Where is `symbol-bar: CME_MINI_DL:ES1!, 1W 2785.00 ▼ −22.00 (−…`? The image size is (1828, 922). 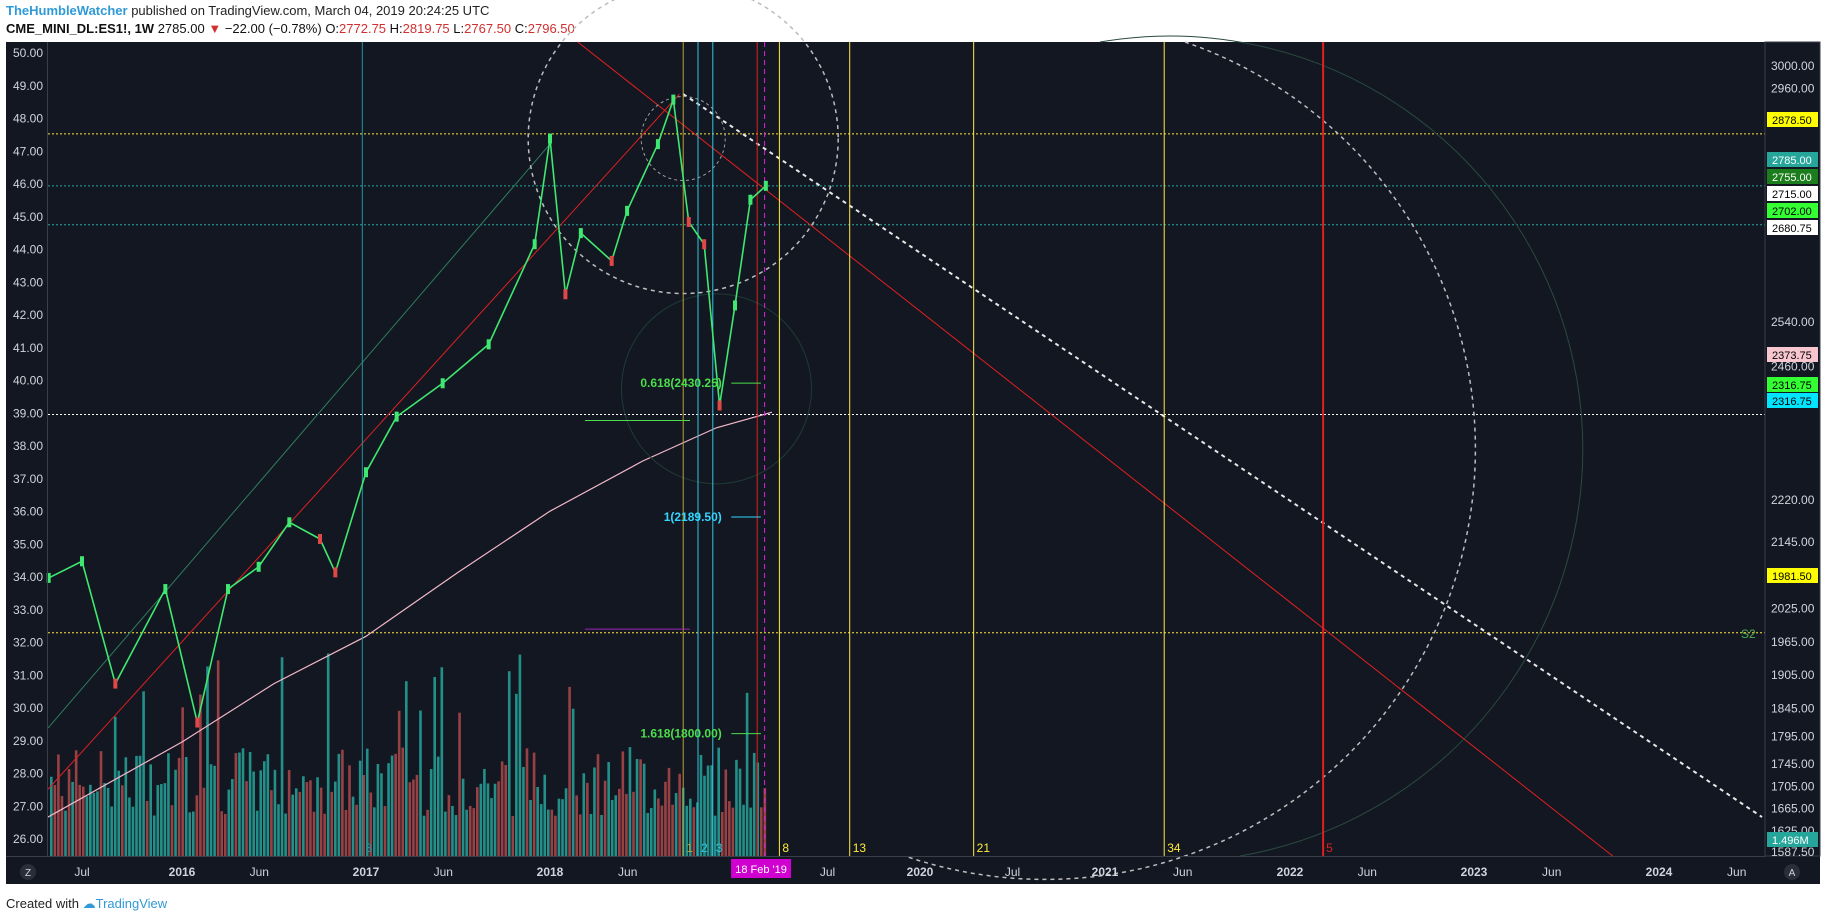
symbol-bar: CME_MINI_DL:ES1!, 1W 2785.00 ▼ −22.00 (−… is located at coordinates (290, 28).